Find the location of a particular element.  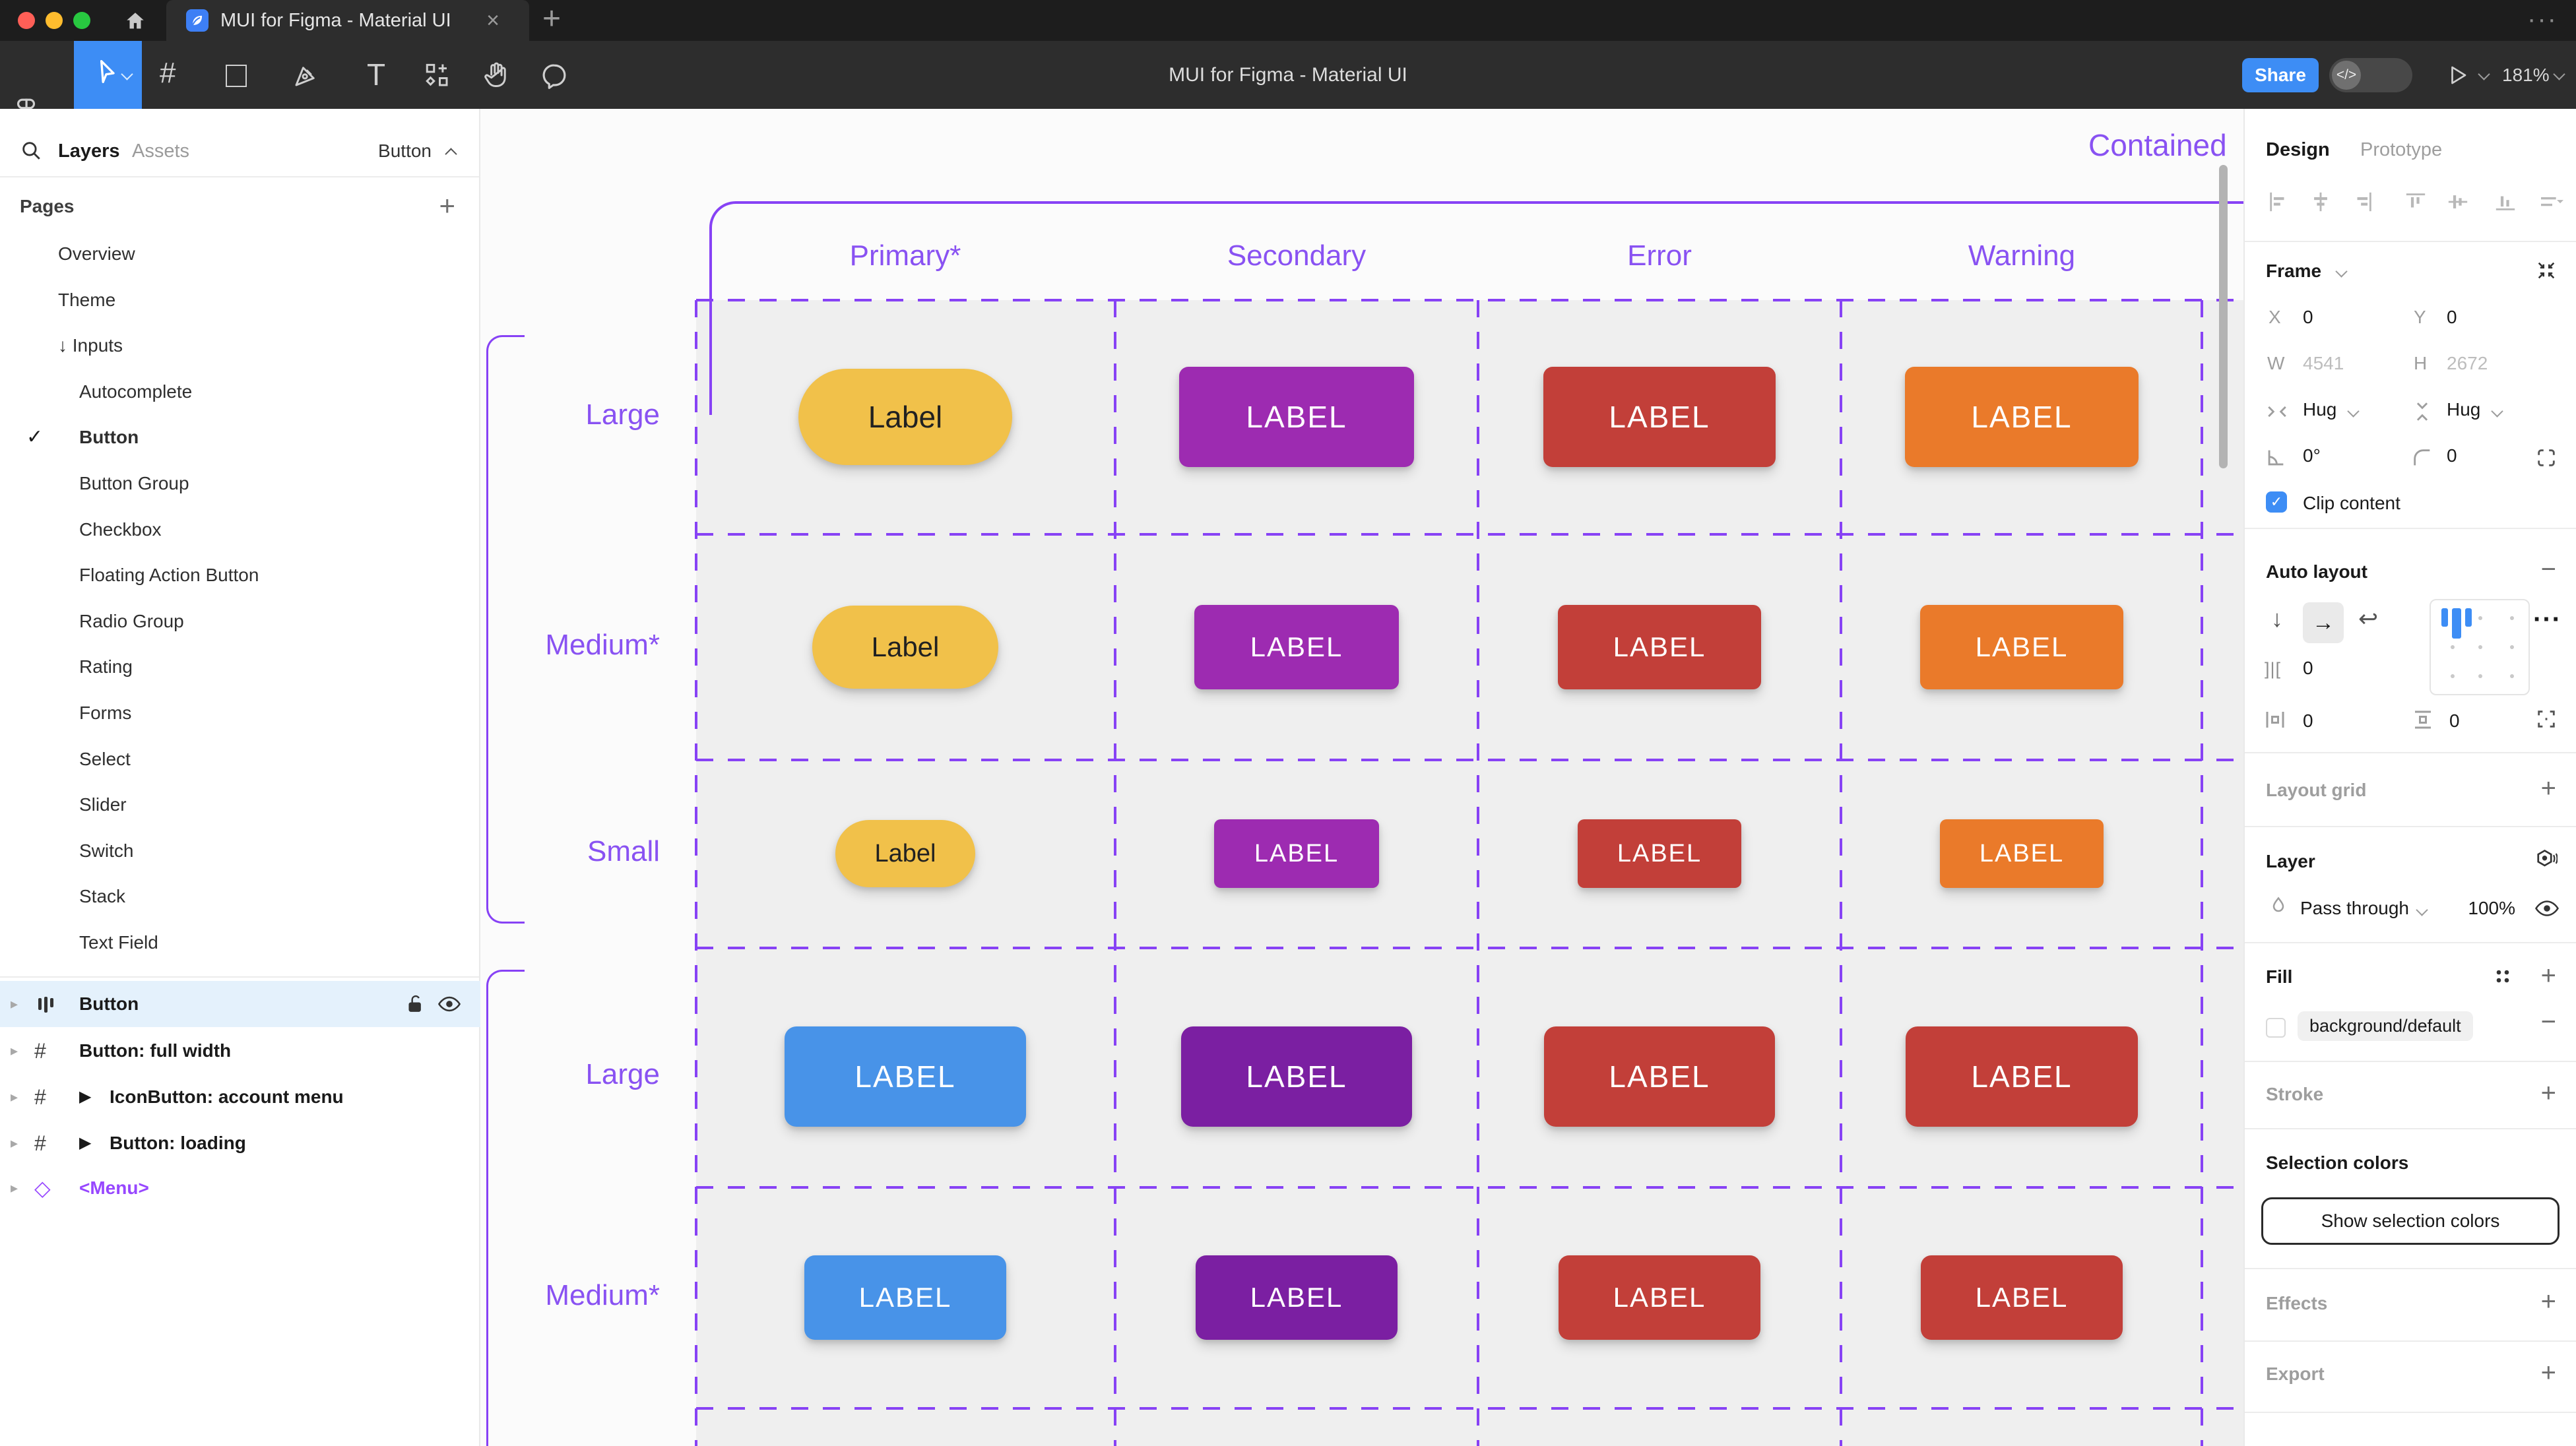

zoom-level: 181% is located at coordinates (2526, 75).